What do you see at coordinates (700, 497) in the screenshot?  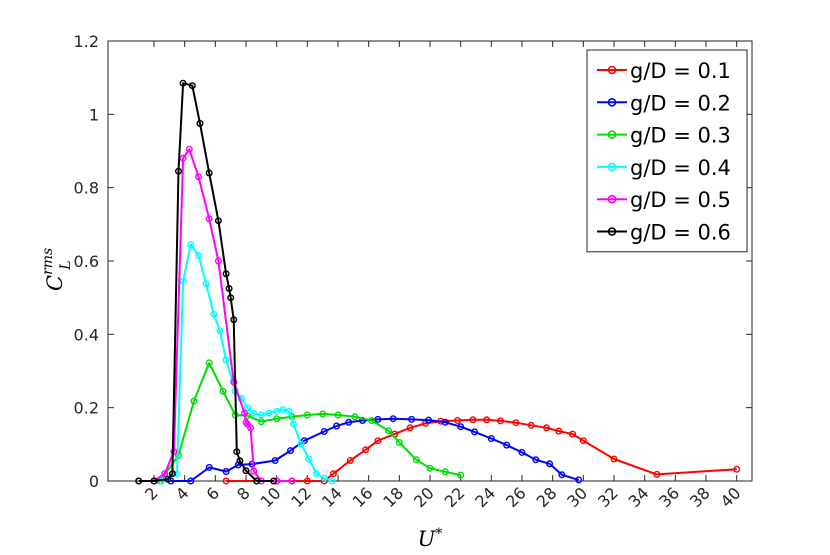 I see `x-tick-label: 38` at bounding box center [700, 497].